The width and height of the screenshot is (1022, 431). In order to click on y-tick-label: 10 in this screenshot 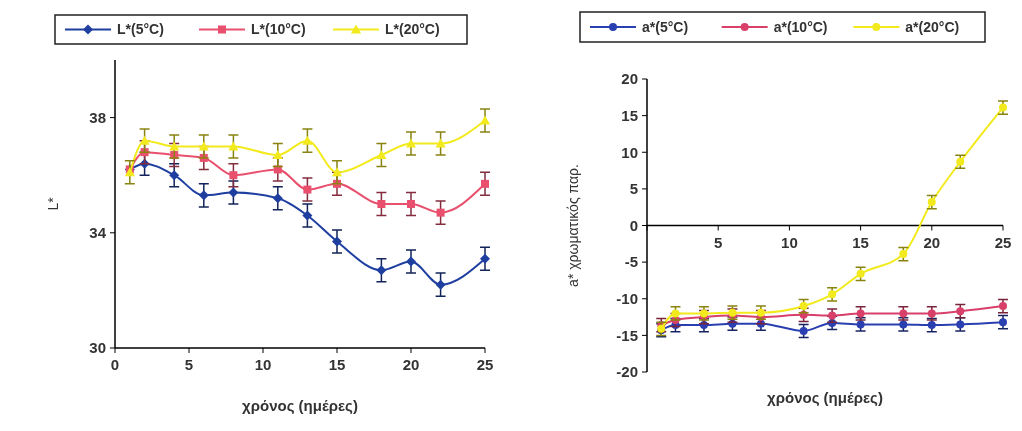, I will do `click(629, 152)`.